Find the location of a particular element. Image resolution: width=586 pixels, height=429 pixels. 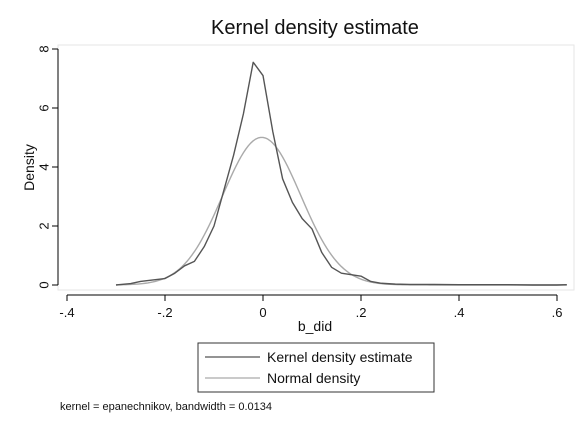

x-tick-label: 0 is located at coordinates (262, 312).